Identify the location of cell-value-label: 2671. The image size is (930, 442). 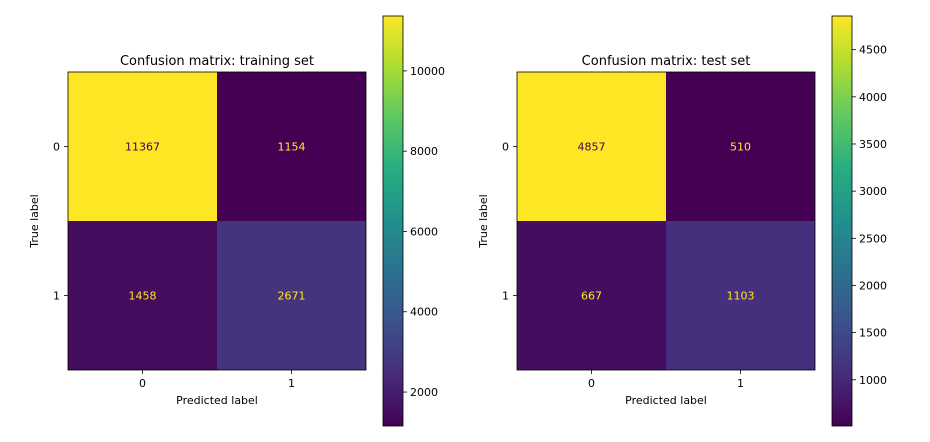
(292, 296).